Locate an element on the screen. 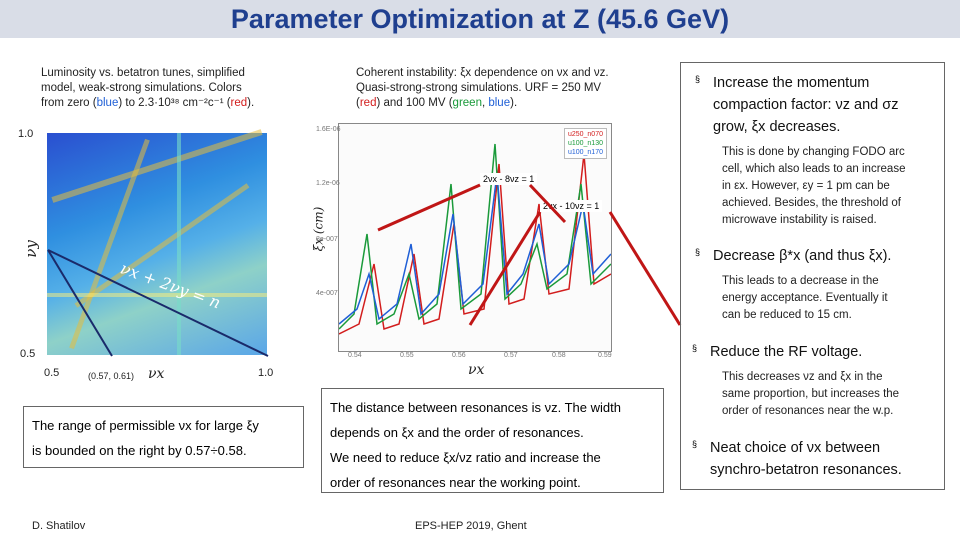 The width and height of the screenshot is (960, 540). cap-text: from zero ( is located at coordinates (69, 103).